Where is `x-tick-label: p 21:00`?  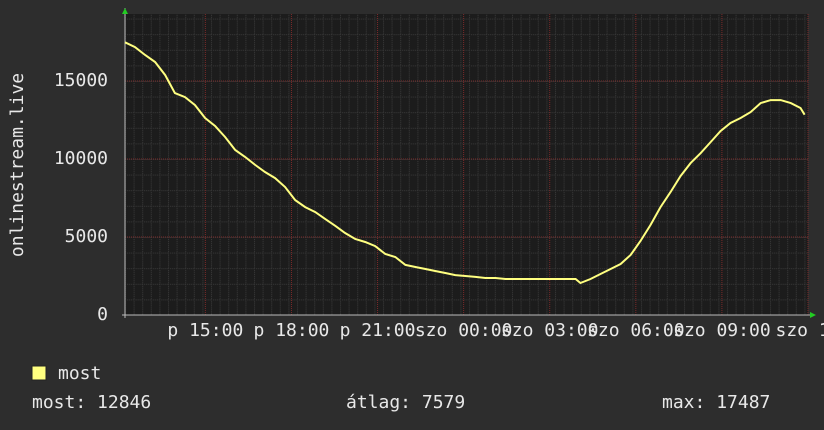
x-tick-label: p 21:00 is located at coordinates (378, 330).